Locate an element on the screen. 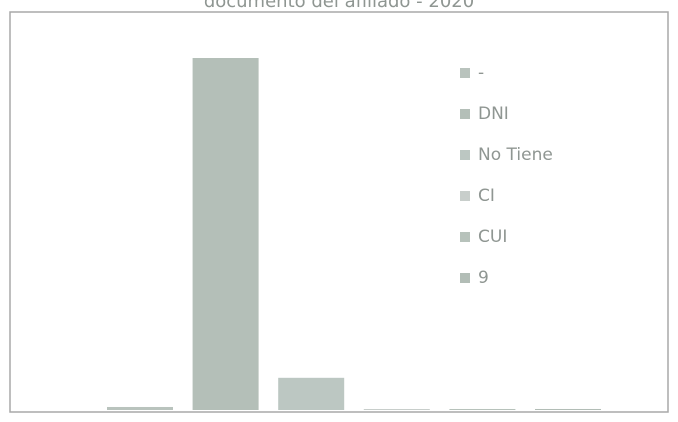 The width and height of the screenshot is (678, 422). legend-label: - is located at coordinates (481, 73).